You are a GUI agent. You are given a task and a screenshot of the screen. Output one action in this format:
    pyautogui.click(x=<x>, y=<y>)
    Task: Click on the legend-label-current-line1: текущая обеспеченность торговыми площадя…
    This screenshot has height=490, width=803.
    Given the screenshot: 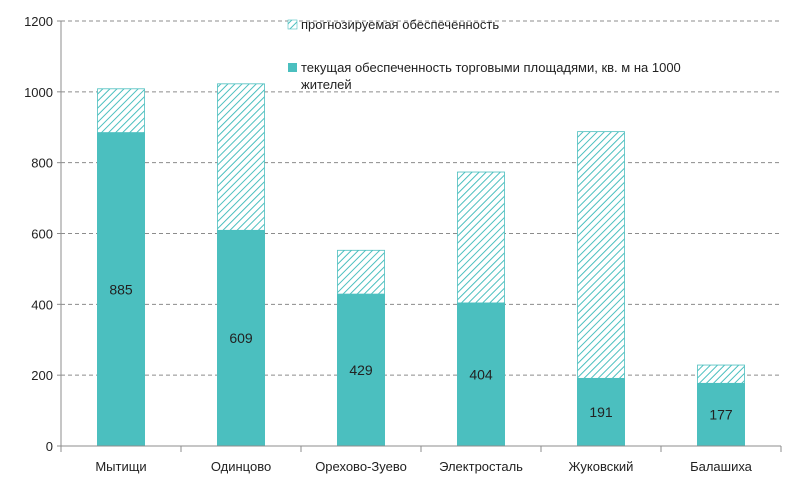 What is the action you would take?
    pyautogui.click(x=491, y=67)
    